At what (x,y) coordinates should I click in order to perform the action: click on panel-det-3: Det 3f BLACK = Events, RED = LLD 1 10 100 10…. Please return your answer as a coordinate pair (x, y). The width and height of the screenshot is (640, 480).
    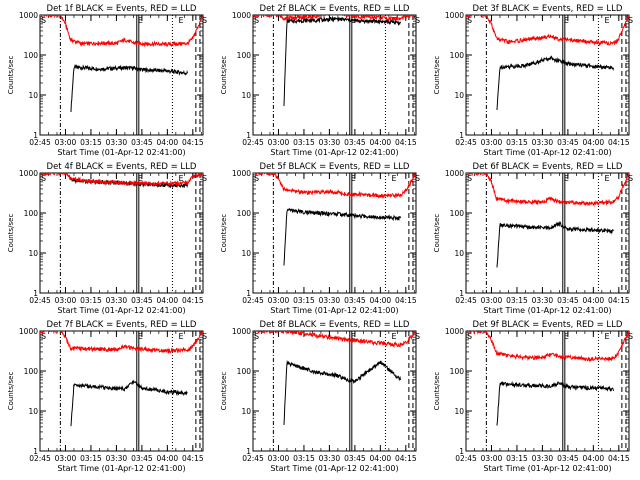
    Looking at the image, I should click on (533, 80).